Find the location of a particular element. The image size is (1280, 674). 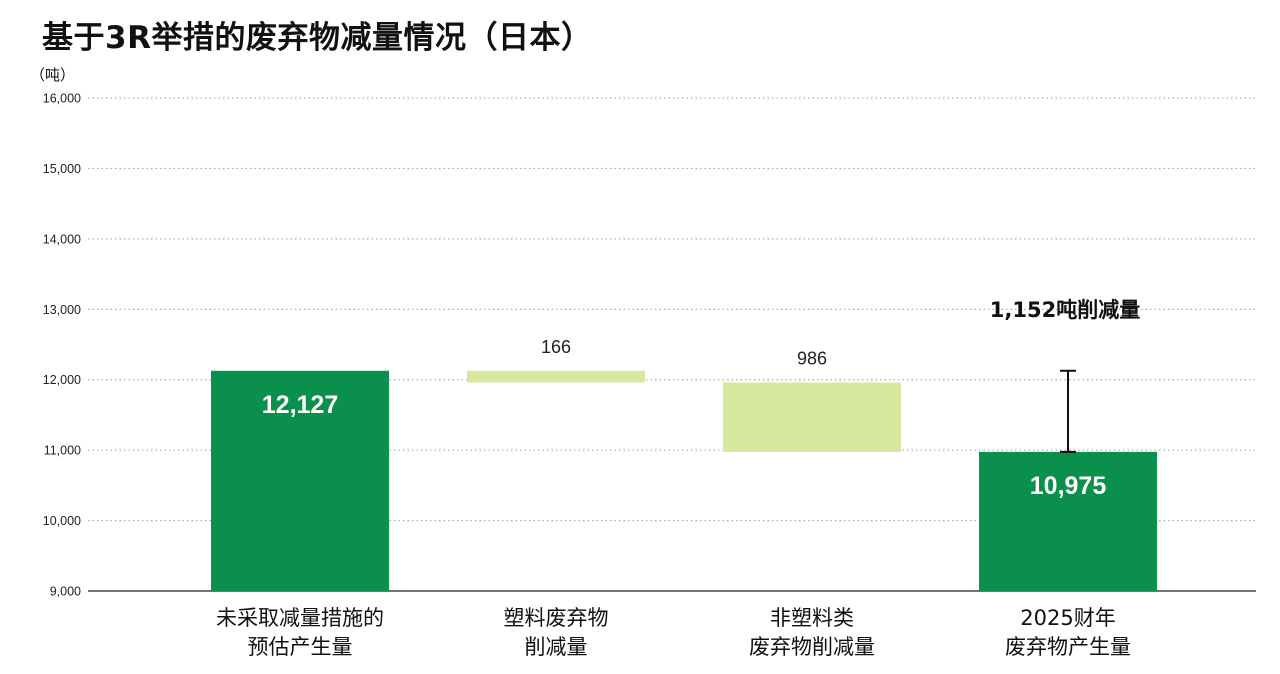

y-tick-label: 15,000 is located at coordinates (62, 169).